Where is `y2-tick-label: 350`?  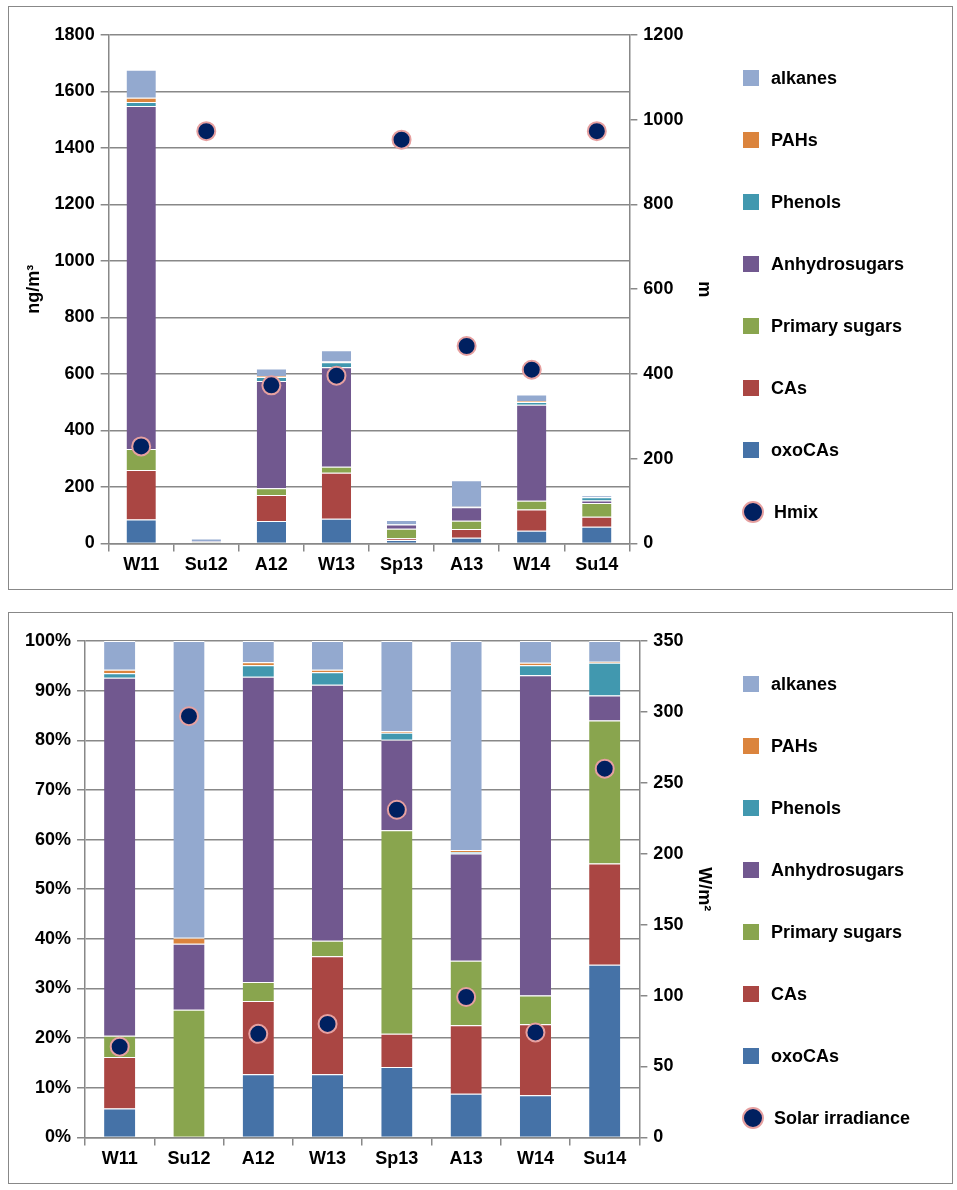 y2-tick-label: 350 is located at coordinates (668, 639).